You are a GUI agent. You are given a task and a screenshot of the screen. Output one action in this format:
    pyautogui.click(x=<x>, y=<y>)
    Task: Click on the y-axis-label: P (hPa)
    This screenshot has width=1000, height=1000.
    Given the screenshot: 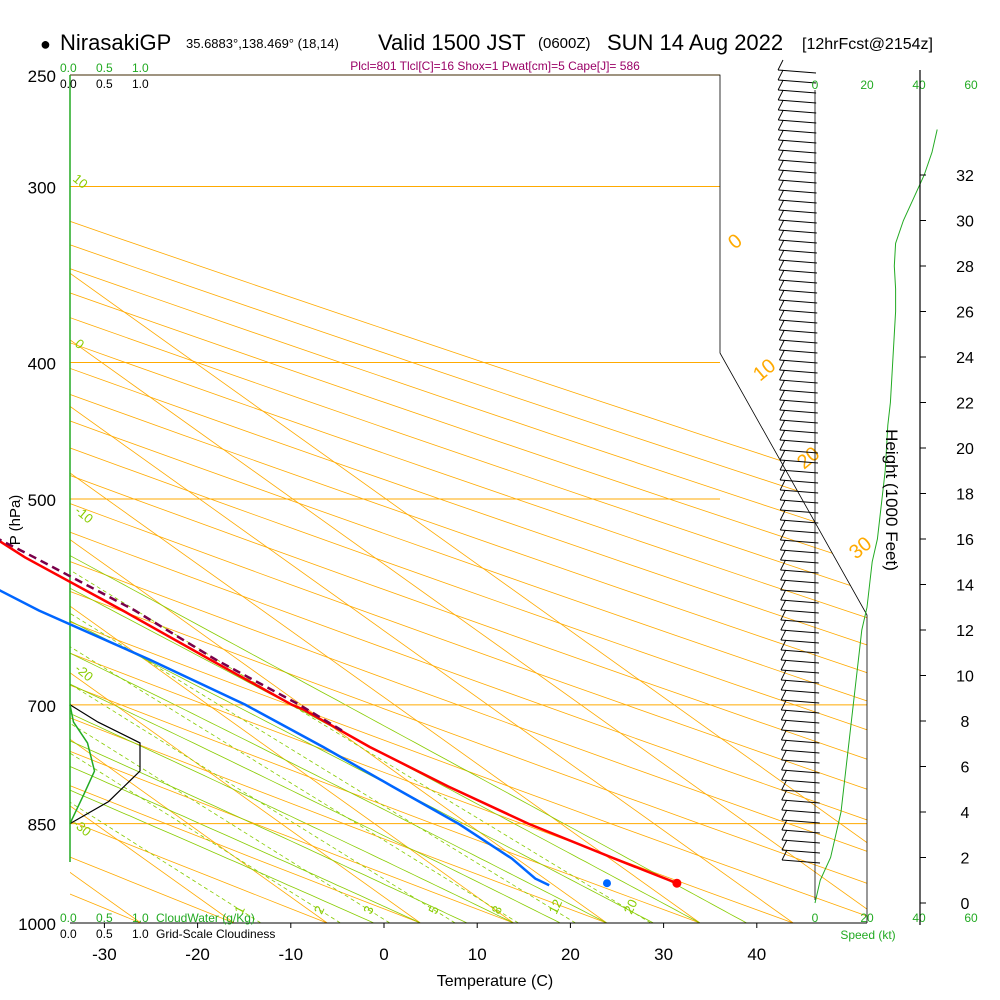 What is the action you would take?
    pyautogui.click(x=15, y=520)
    